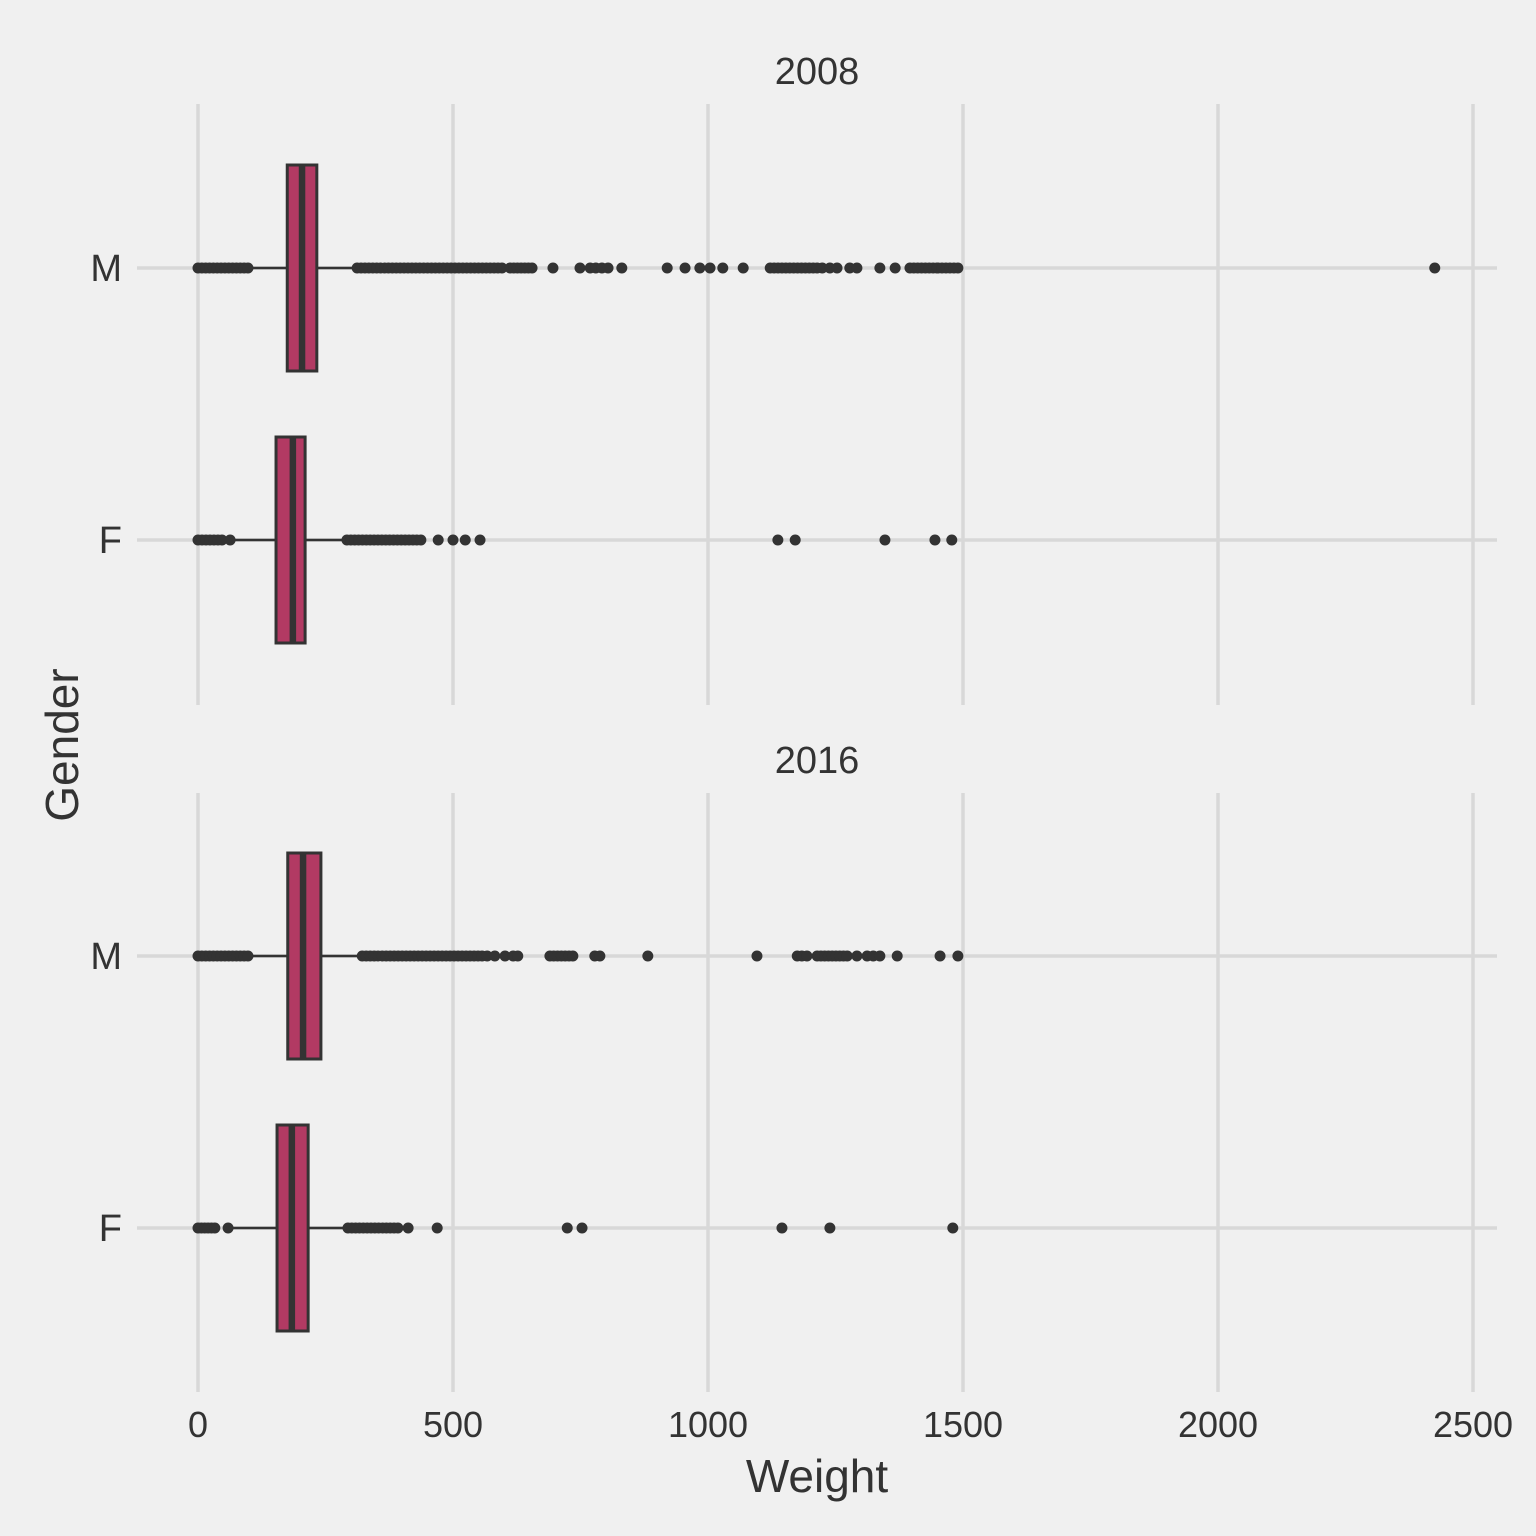 The height and width of the screenshot is (1536, 1536). What do you see at coordinates (62, 744) in the screenshot?
I see `y-axis-title: Gender` at bounding box center [62, 744].